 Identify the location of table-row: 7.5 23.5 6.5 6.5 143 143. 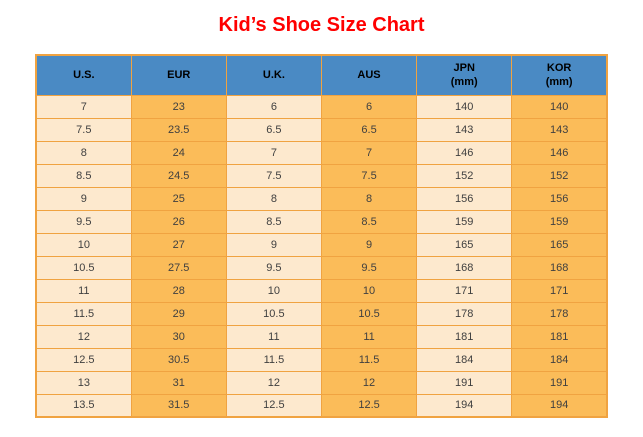
(321, 129).